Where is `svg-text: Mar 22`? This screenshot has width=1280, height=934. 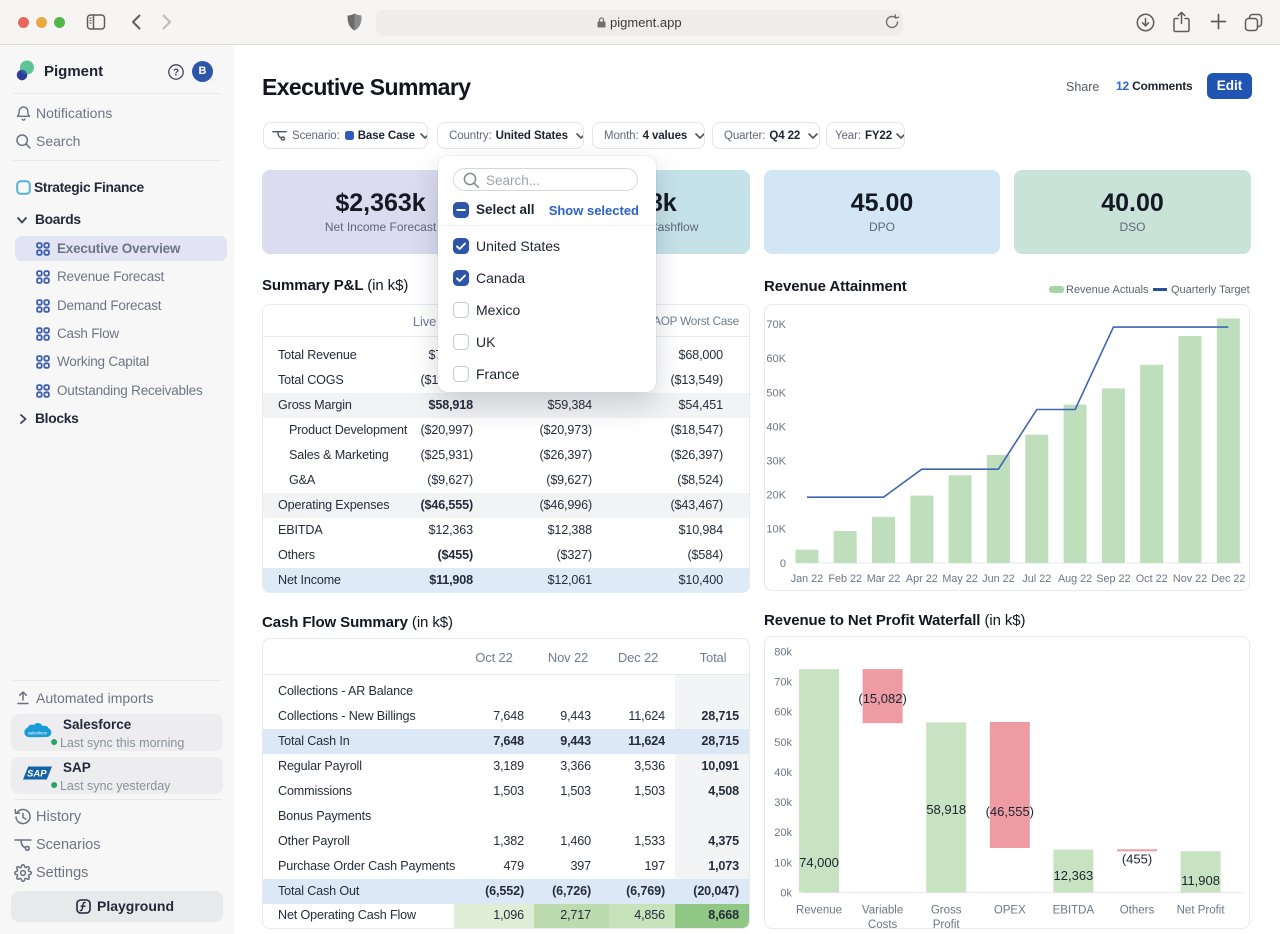
svg-text: Mar 22 is located at coordinates (884, 579).